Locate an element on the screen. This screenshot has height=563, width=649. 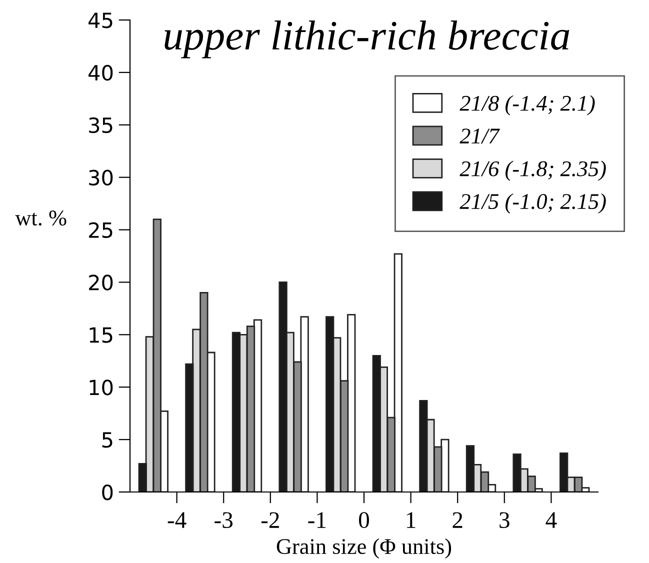
legend-label: 21/8 (-1.4; 2.1) is located at coordinates (527, 105).